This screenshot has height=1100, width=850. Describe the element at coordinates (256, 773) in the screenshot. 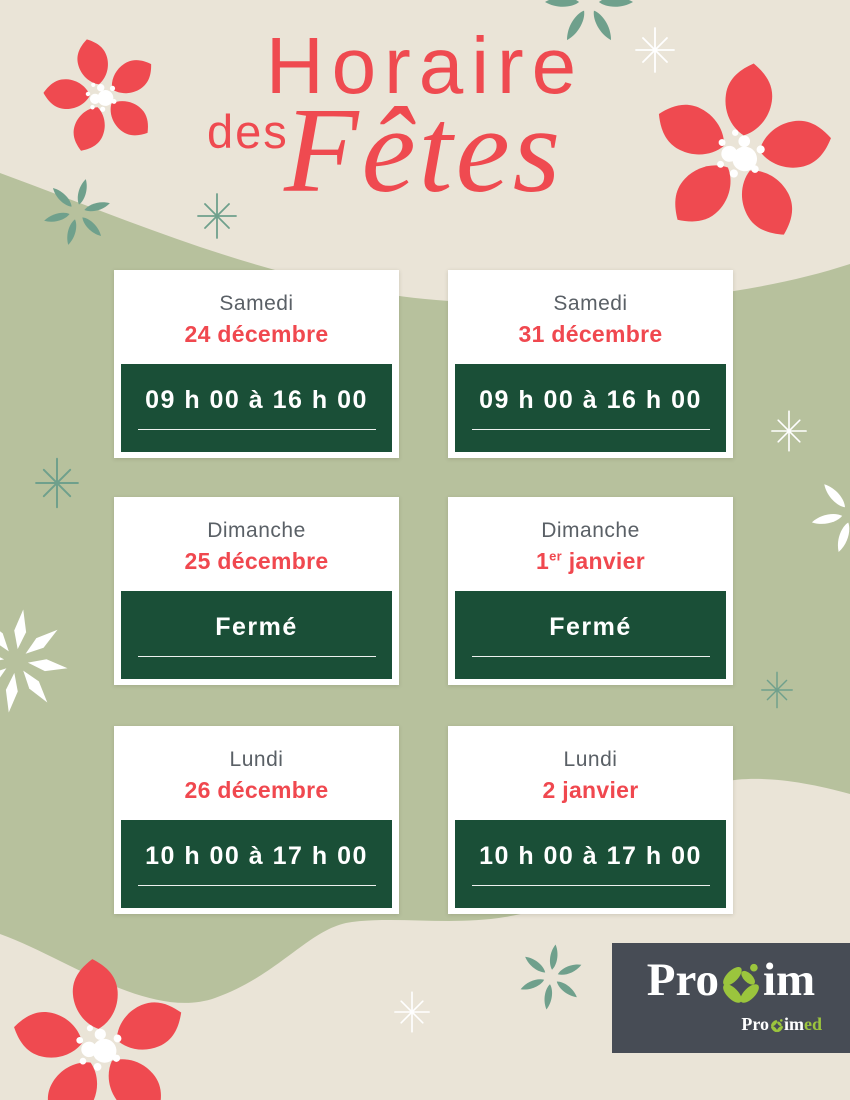

I see `card-date-header: Lundi 26 décembre` at that location.